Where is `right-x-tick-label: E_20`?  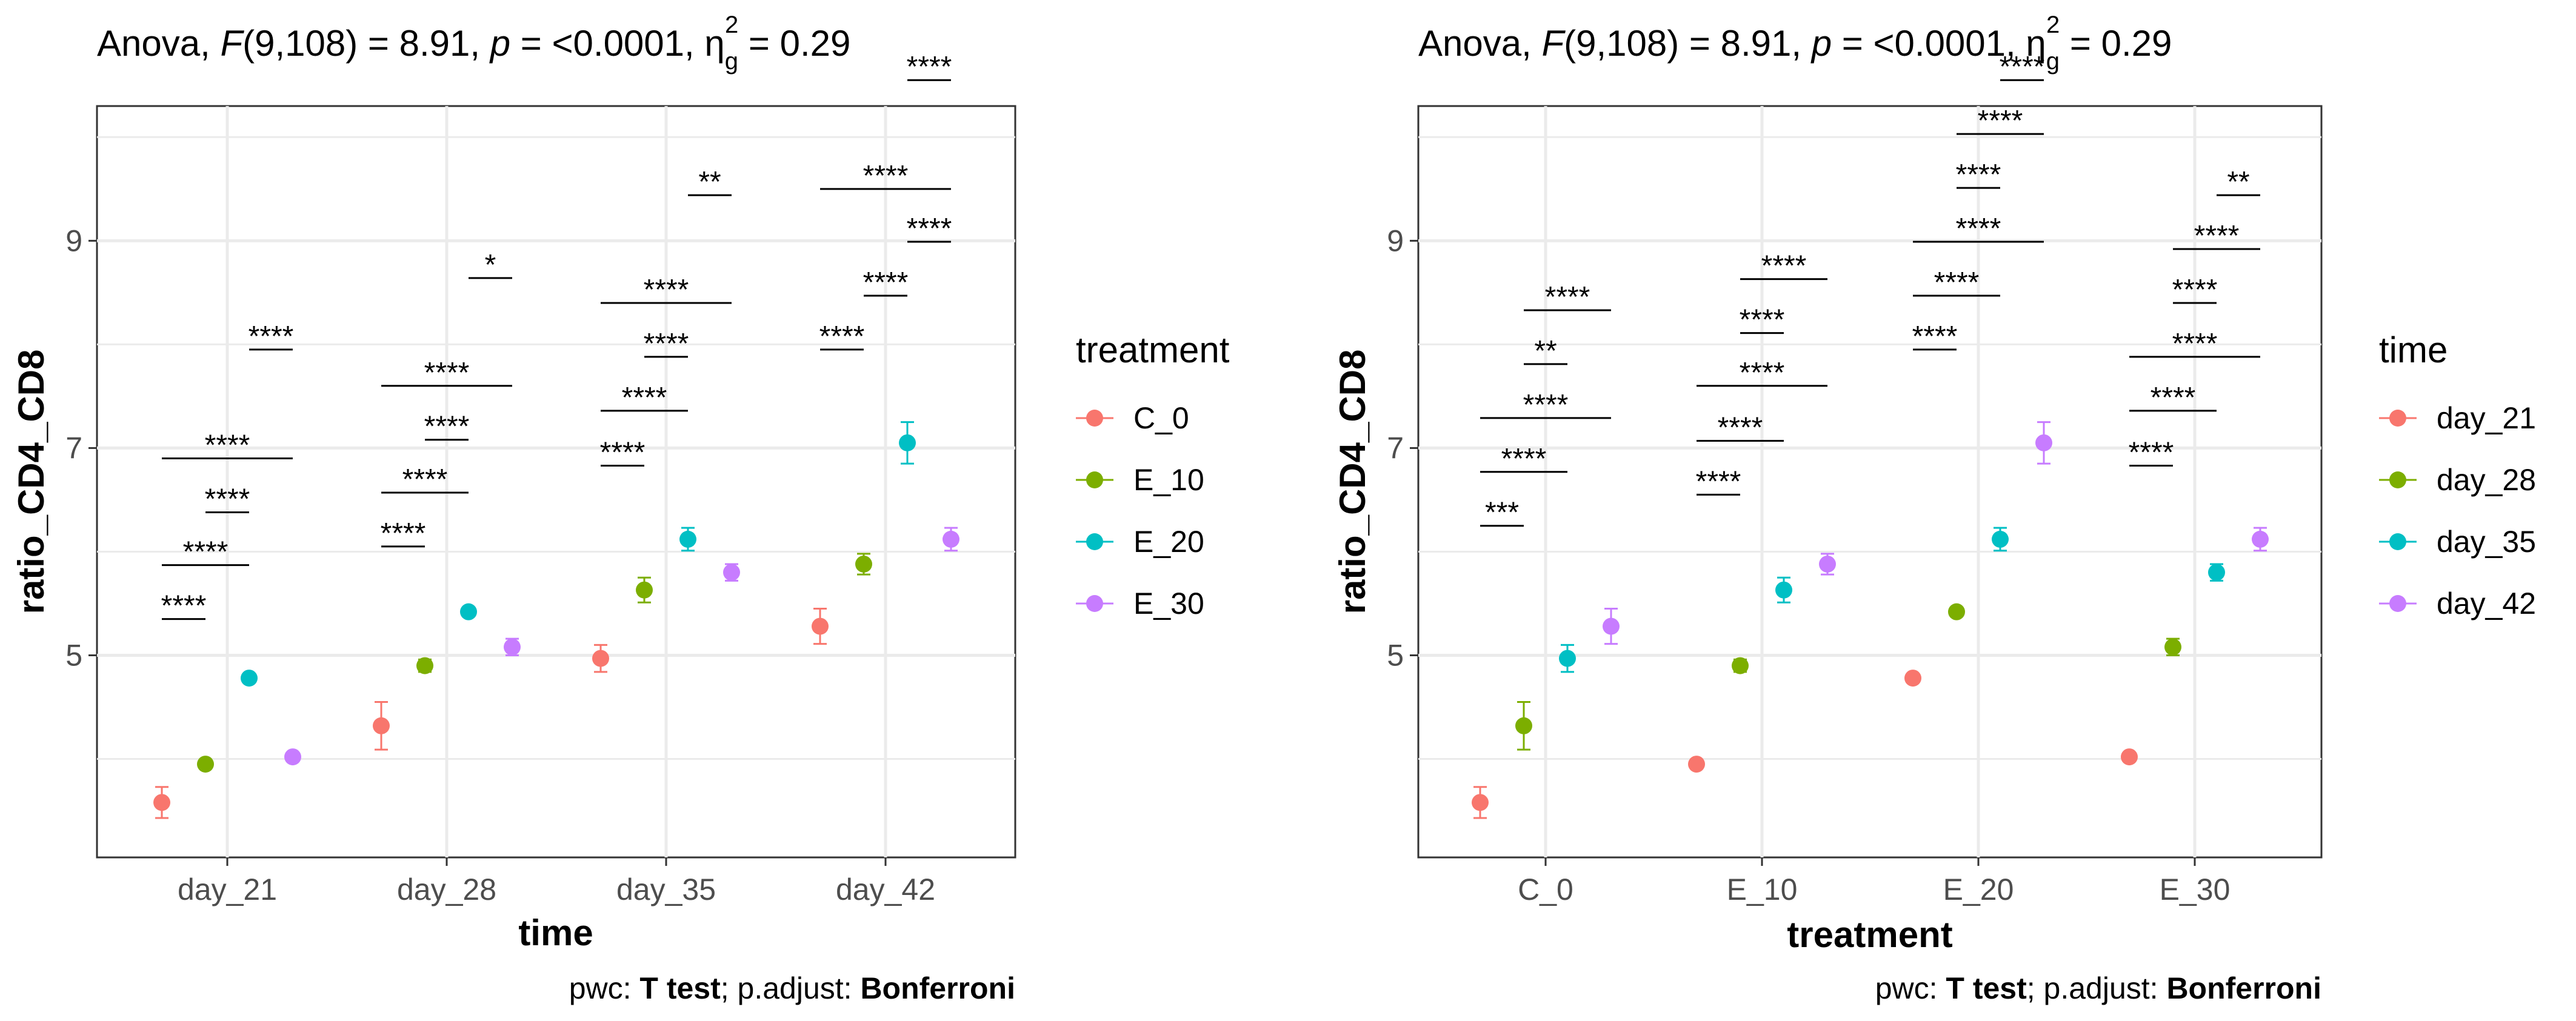 right-x-tick-label: E_20 is located at coordinates (1978, 889).